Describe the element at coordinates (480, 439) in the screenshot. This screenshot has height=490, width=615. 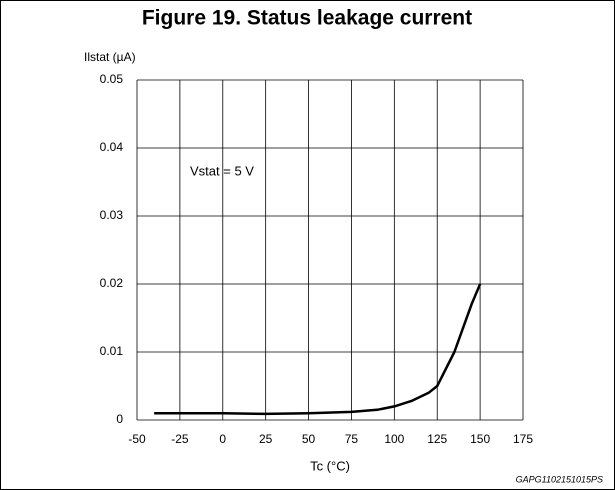
I see `x-tick-label: 150` at that location.